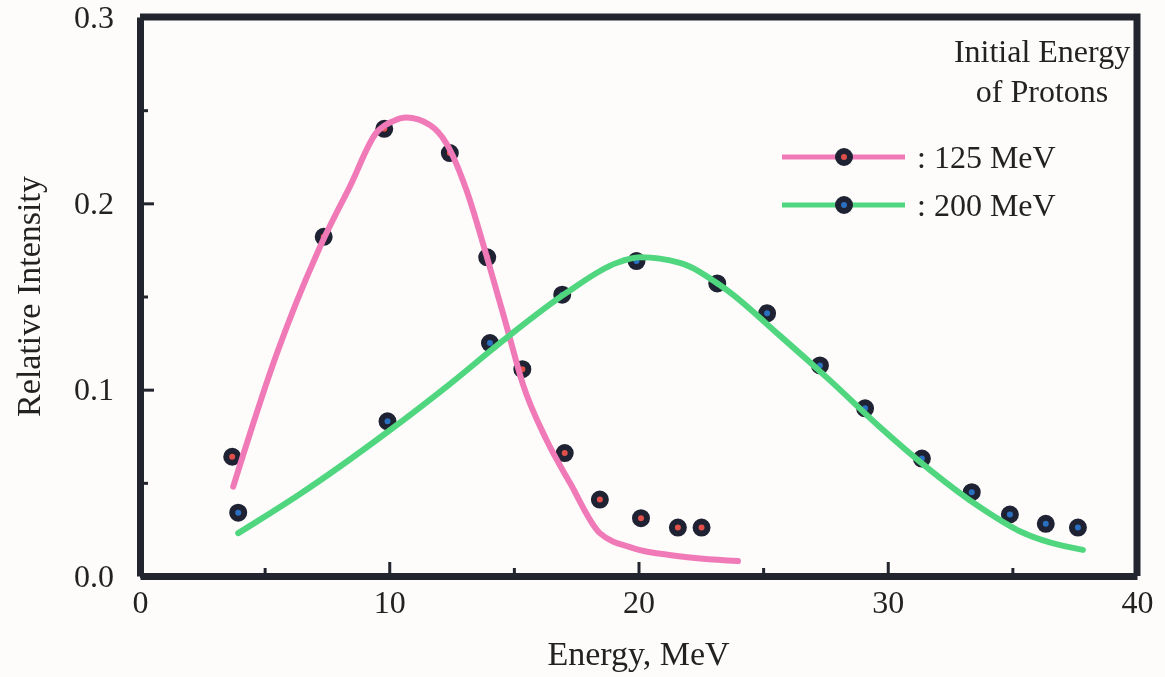 This screenshot has height=677, width=1165. What do you see at coordinates (1042, 71) in the screenshot?
I see `legend-title: Initial Energy of Protons` at bounding box center [1042, 71].